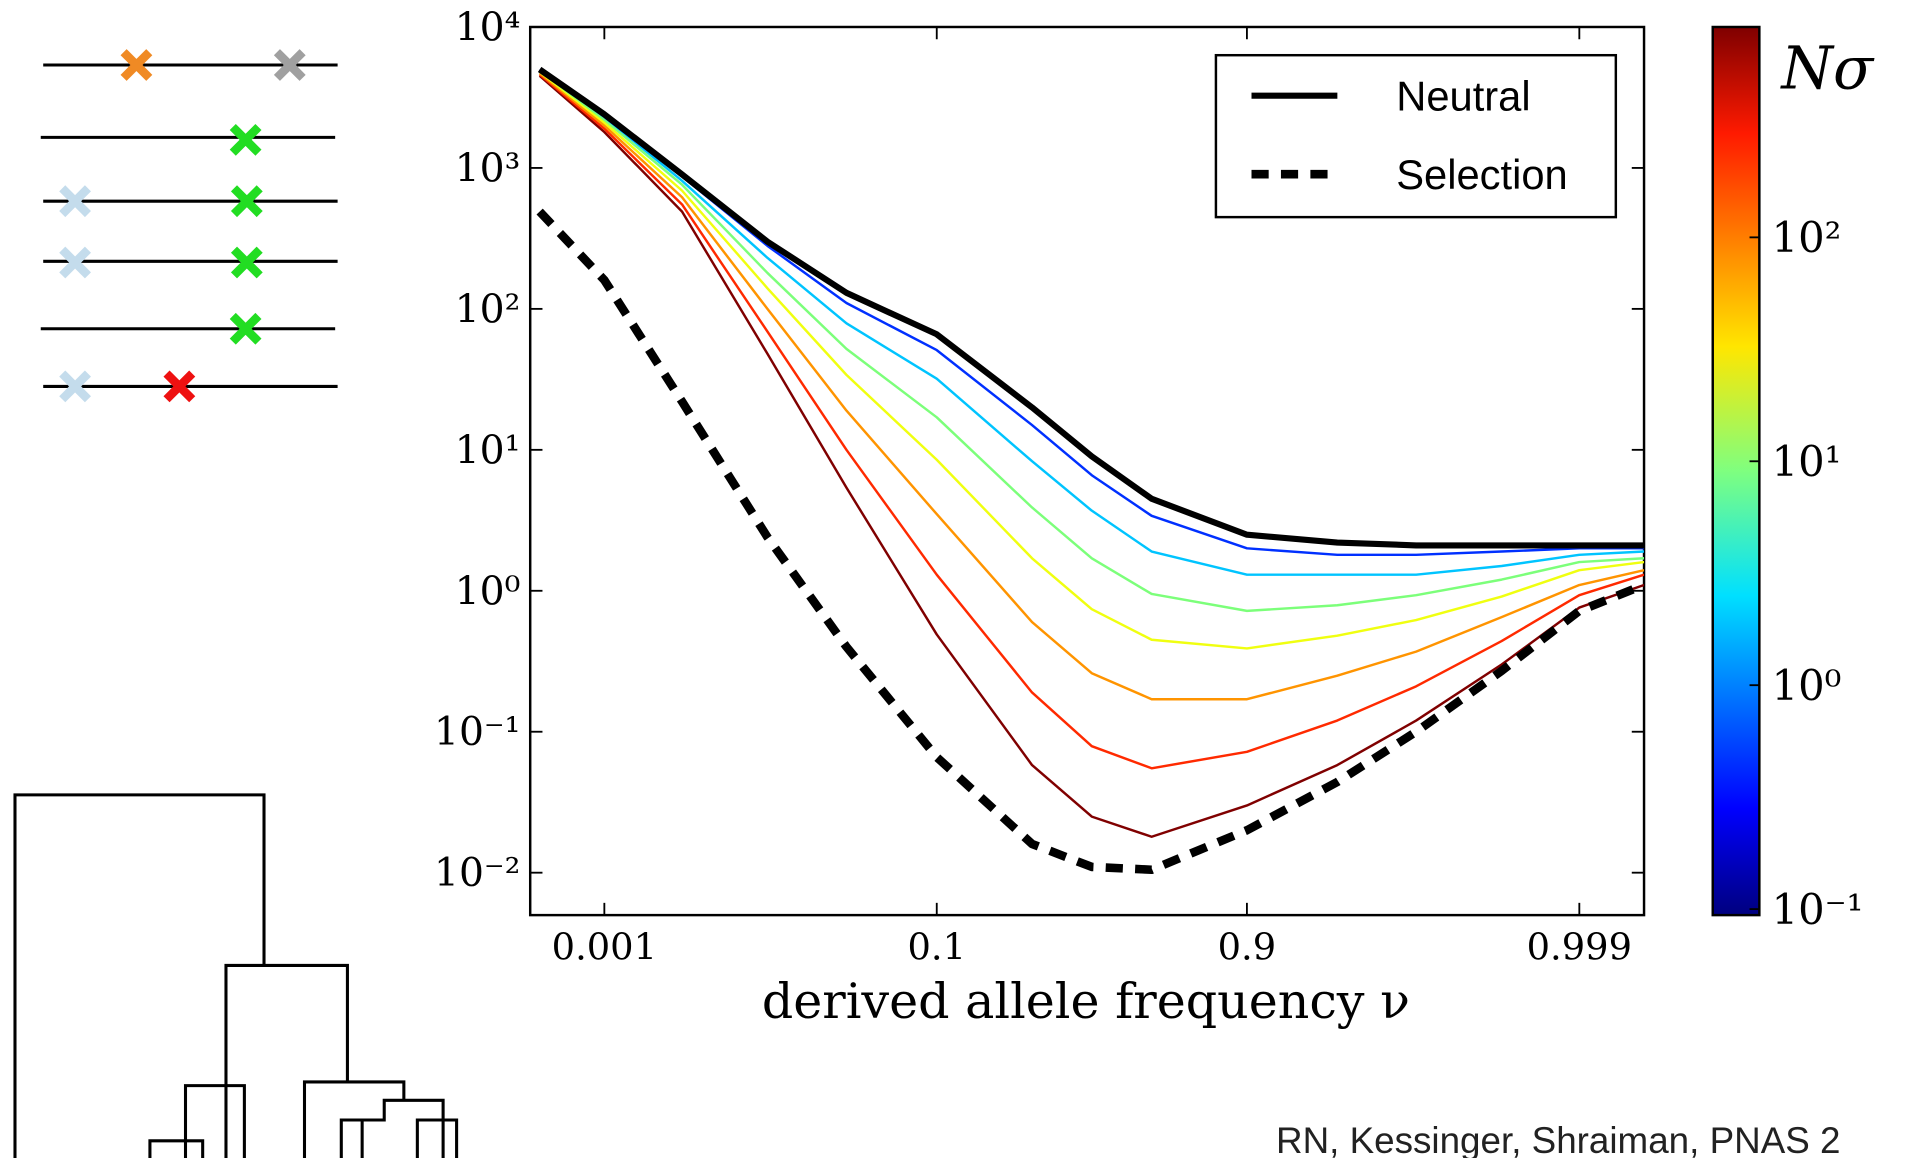 The height and width of the screenshot is (1158, 1924). Describe the element at coordinates (1818, 909) in the screenshot. I see `colorbar-tick-label: 10⁻¹` at that location.